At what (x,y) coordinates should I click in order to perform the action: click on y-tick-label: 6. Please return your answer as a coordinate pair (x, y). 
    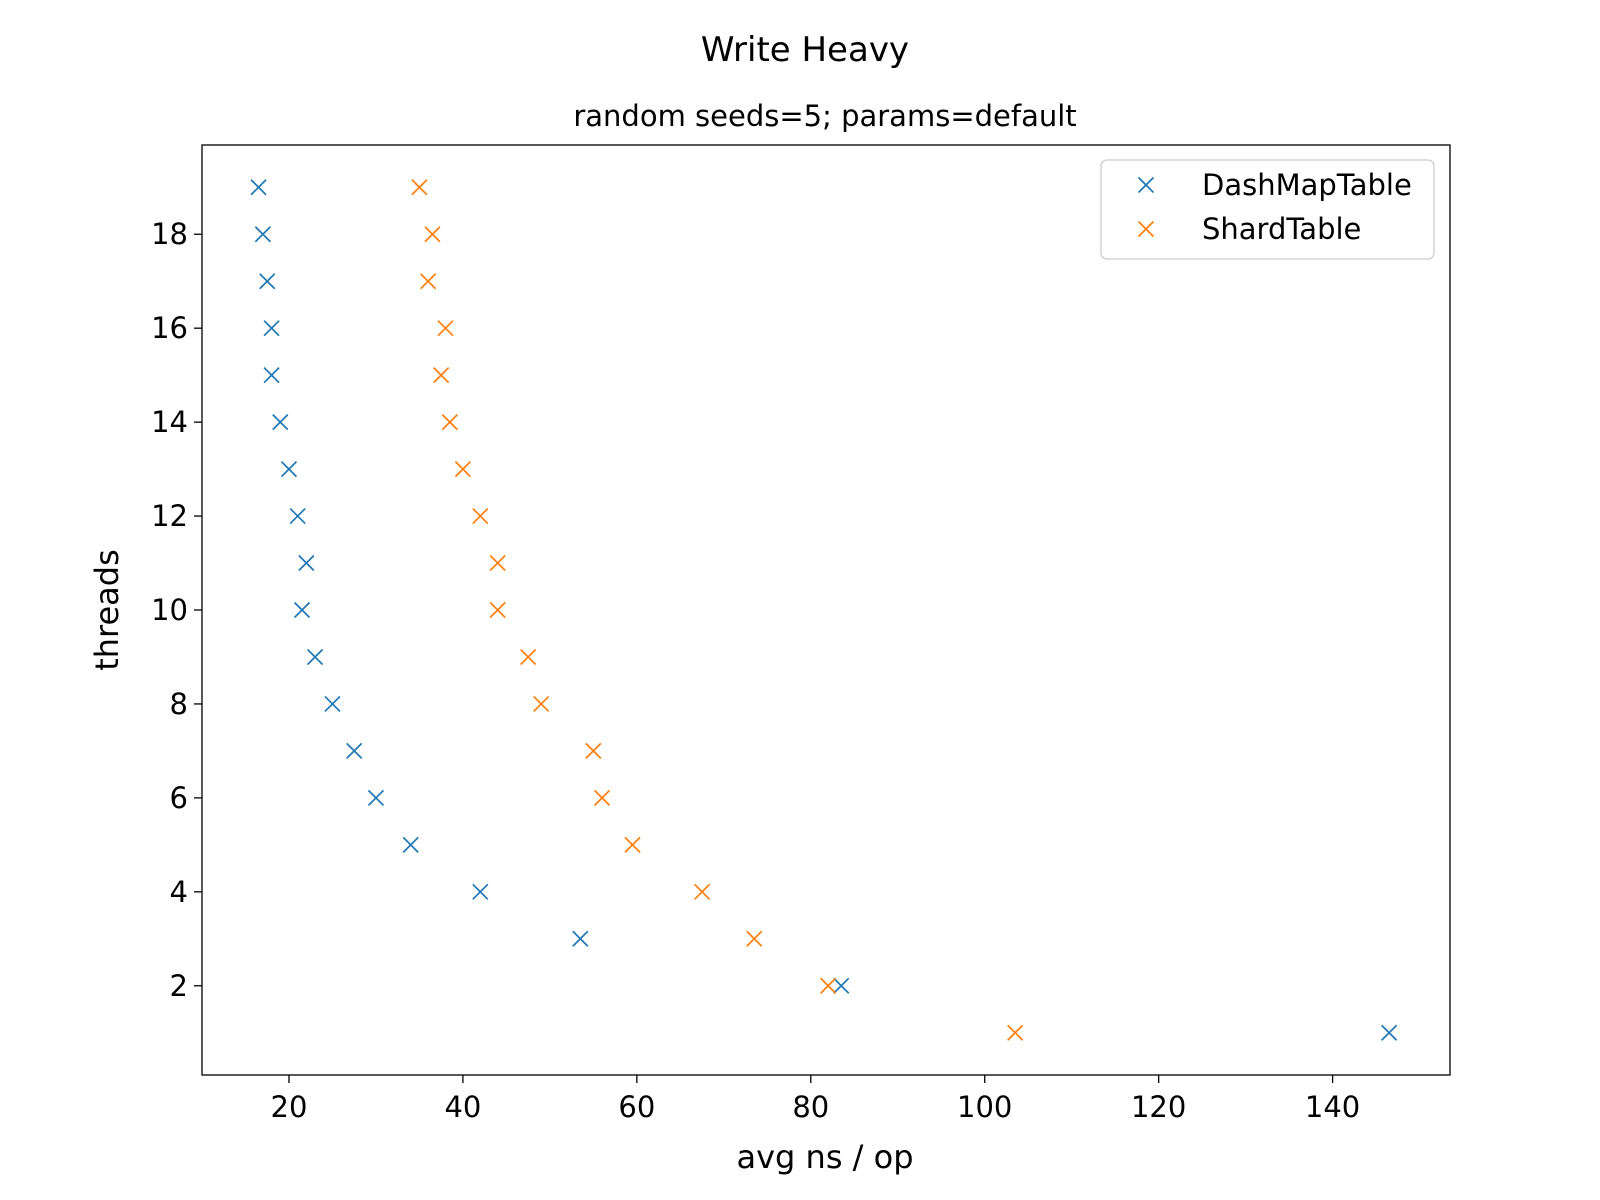
    Looking at the image, I should click on (179, 798).